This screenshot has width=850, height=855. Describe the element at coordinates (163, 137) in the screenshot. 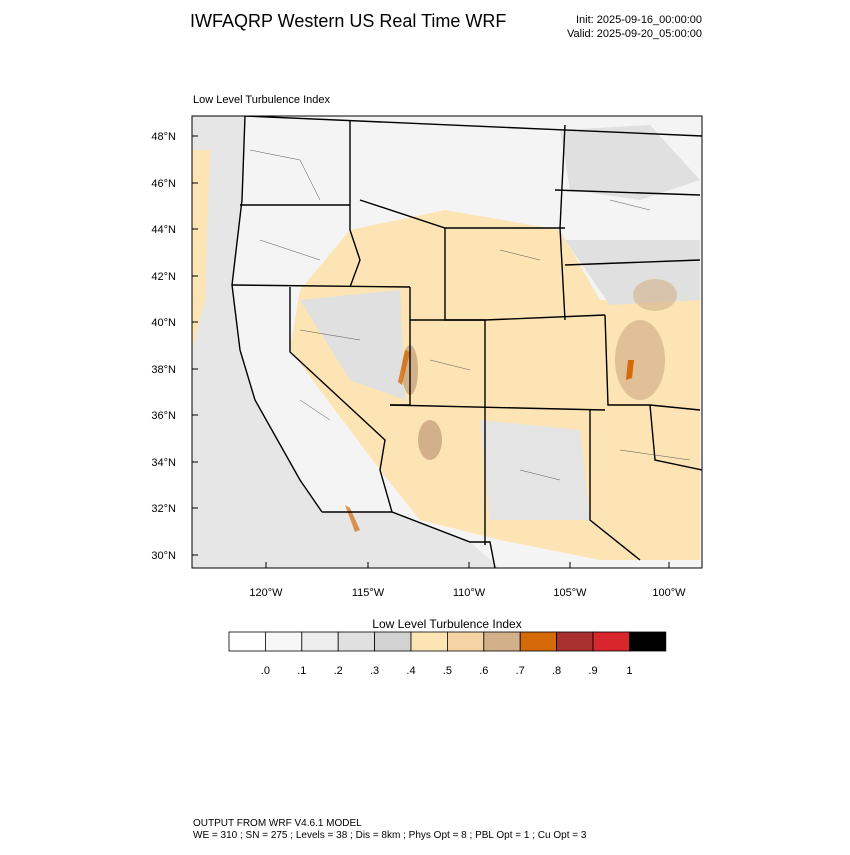

I see `lat-label: 48°N` at that location.